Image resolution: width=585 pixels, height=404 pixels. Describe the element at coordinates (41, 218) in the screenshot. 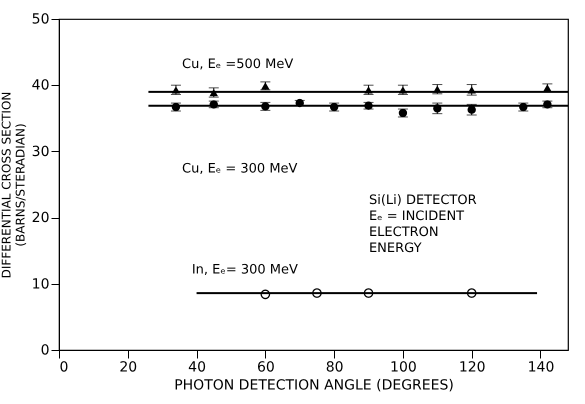

I see `y-tick-label: 20` at that location.